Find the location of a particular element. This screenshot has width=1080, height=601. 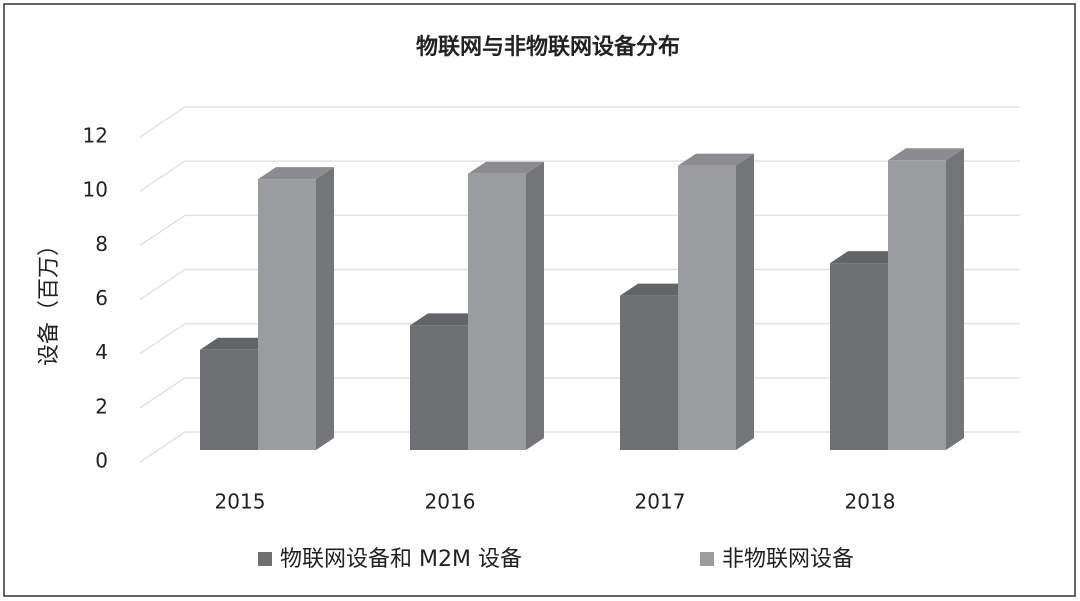

y-tick-label: 6 is located at coordinates (101, 298).